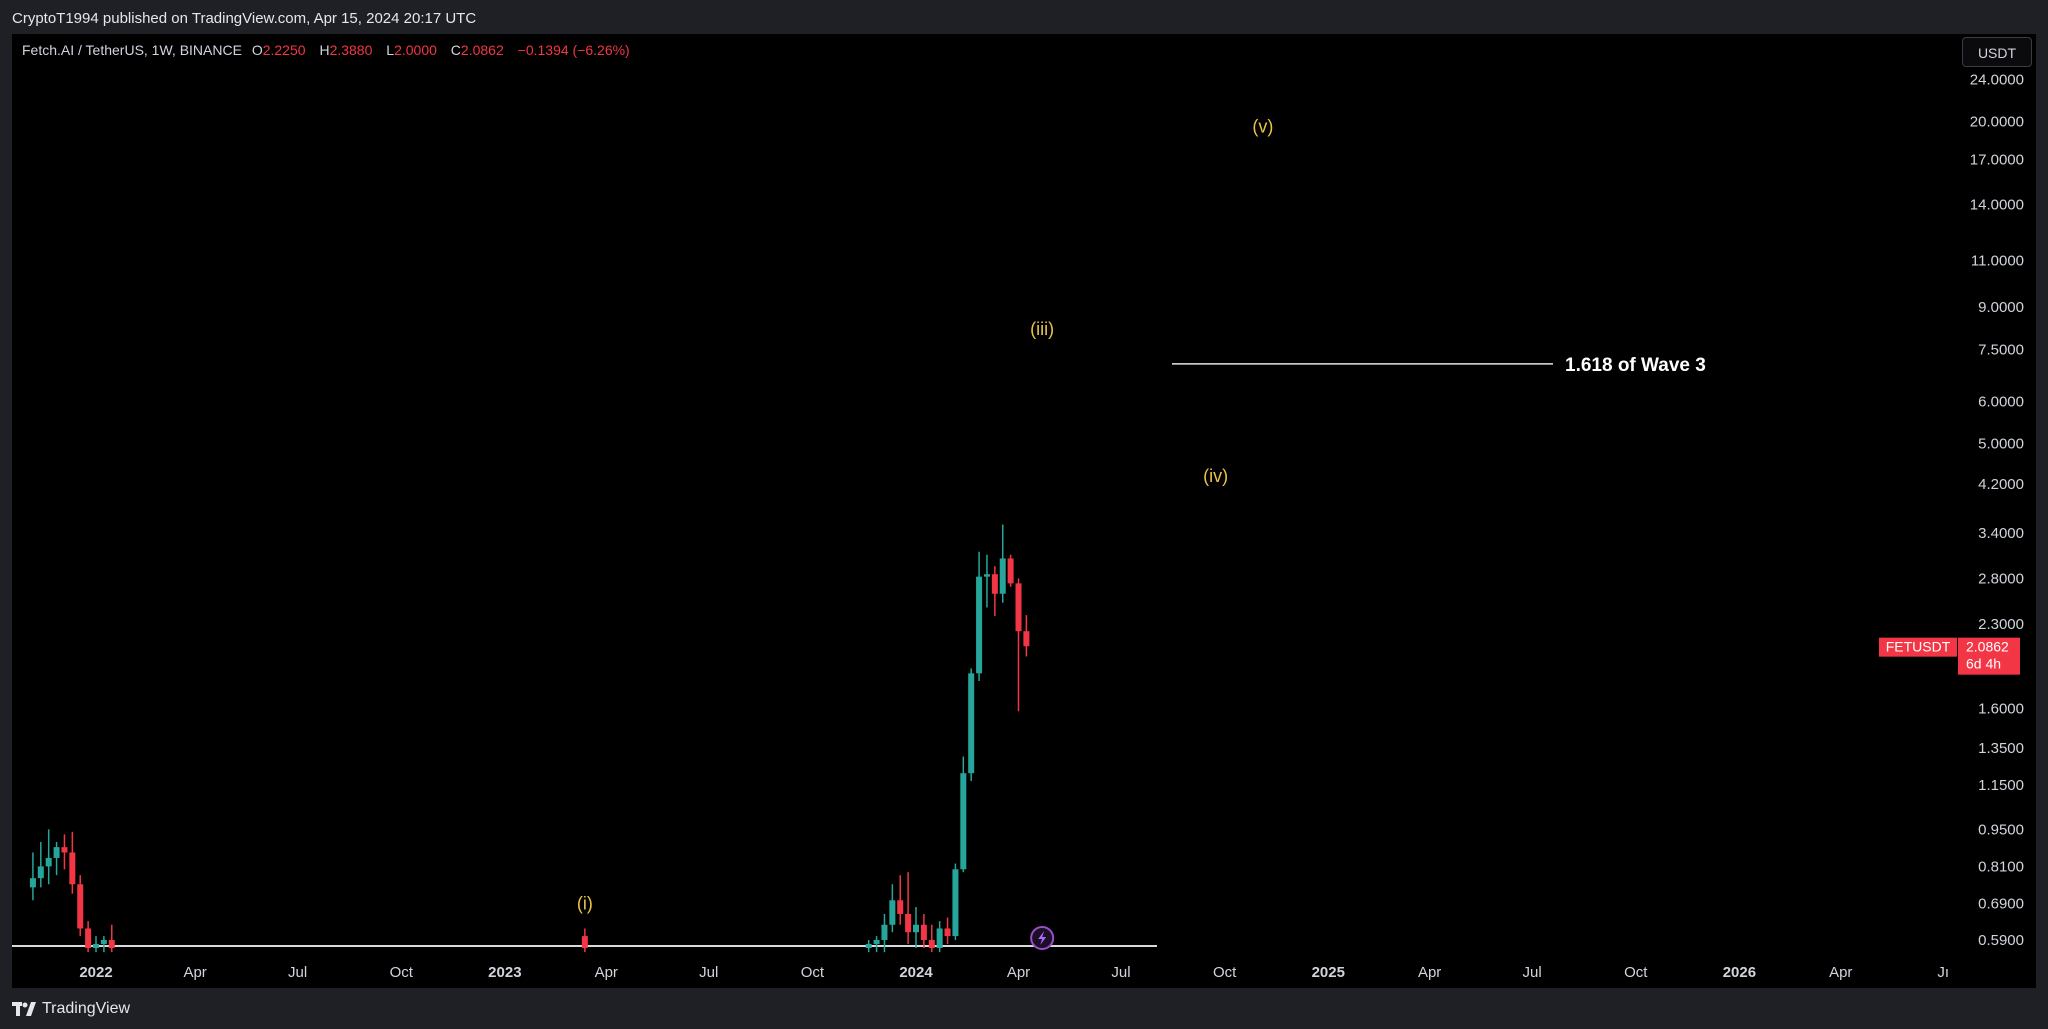 Image resolution: width=2048 pixels, height=1029 pixels. I want to click on y-tick-label: 2.8000, so click(2001, 578).